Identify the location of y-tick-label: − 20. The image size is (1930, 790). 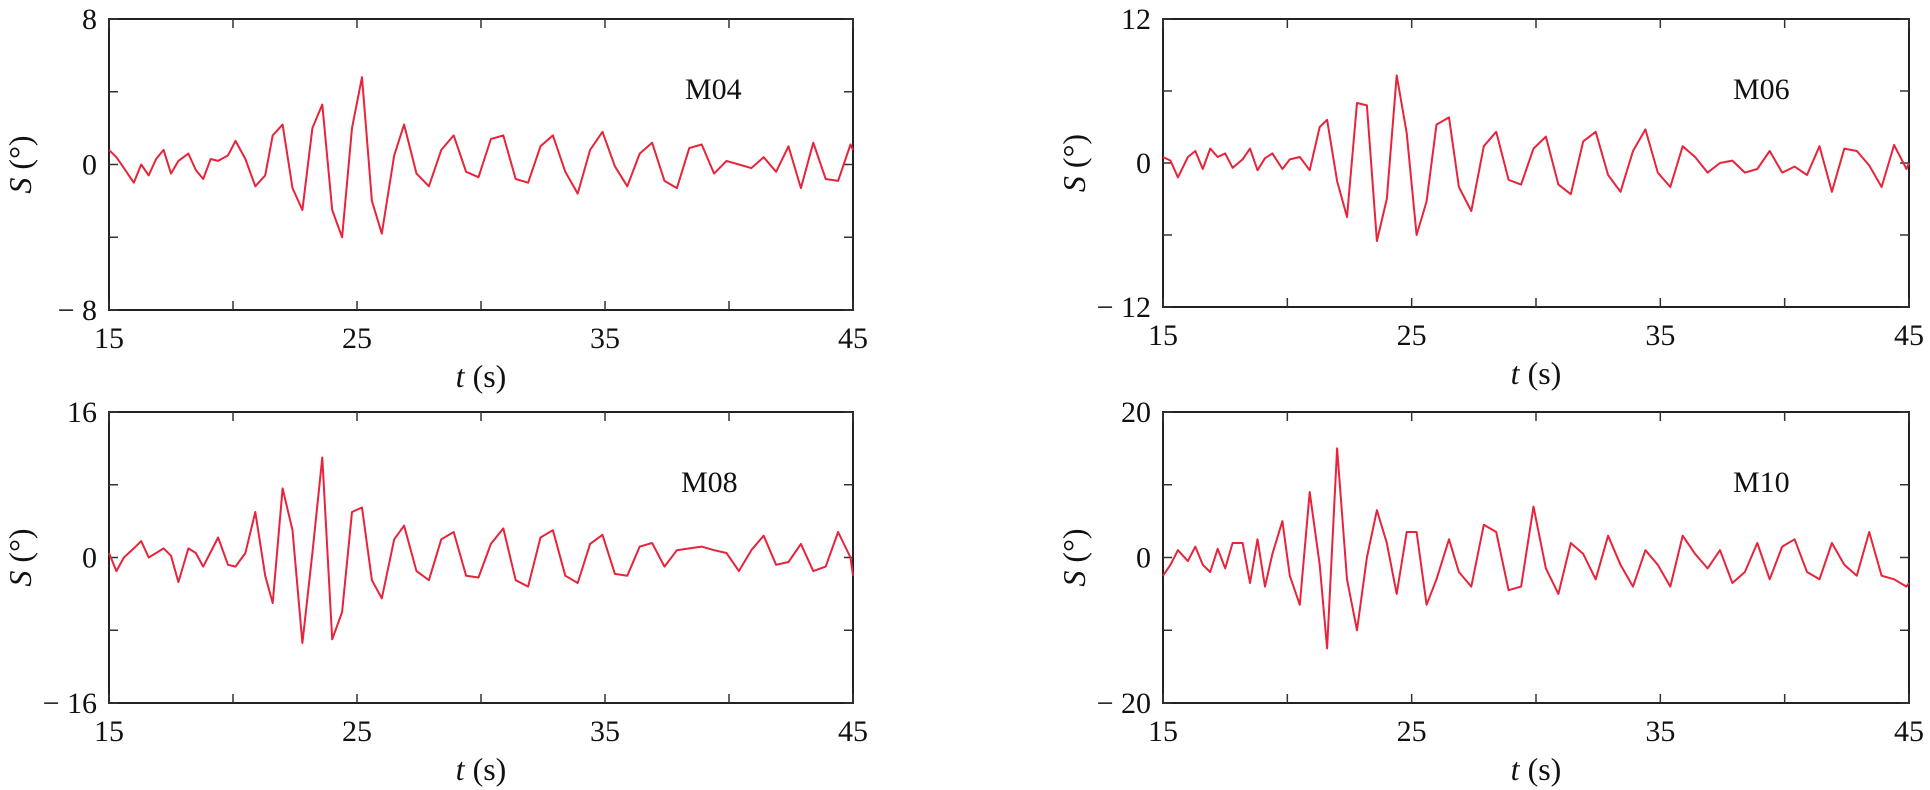
(1124, 703).